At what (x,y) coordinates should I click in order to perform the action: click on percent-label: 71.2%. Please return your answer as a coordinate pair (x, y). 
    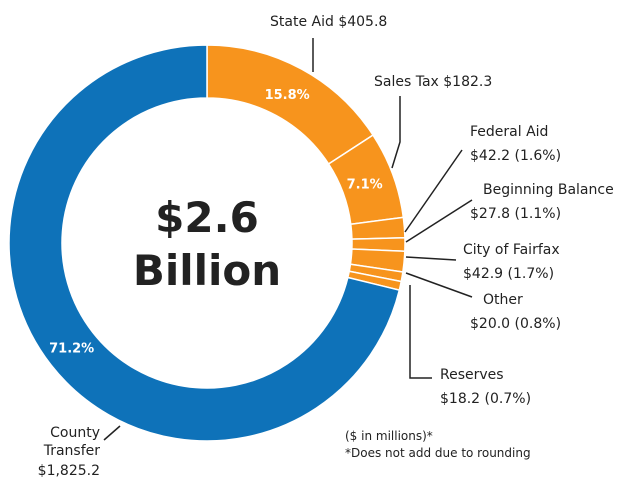
    Looking at the image, I should click on (71, 349).